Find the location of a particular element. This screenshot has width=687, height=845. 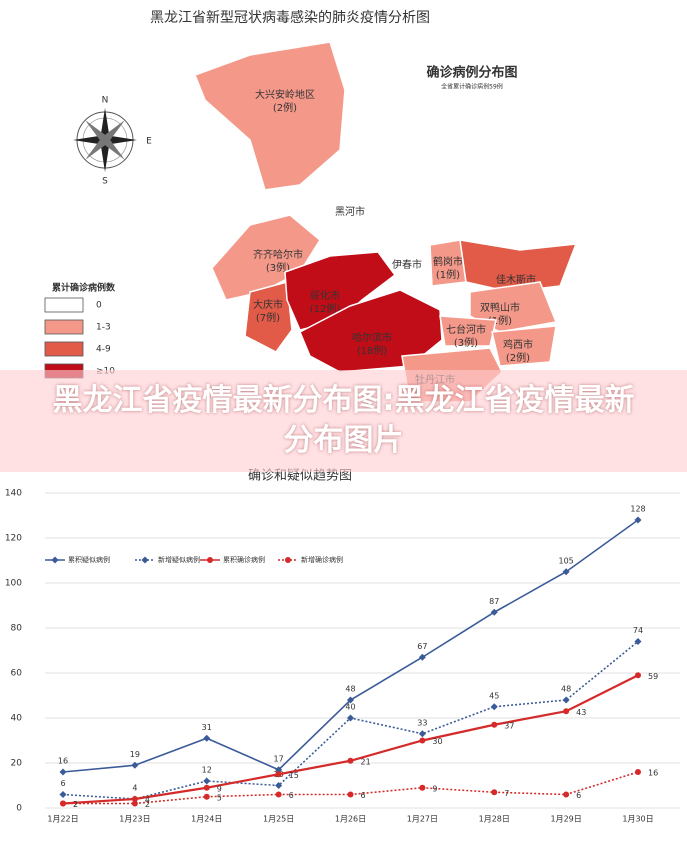

x-tick-label: 1月23日 is located at coordinates (134, 819).